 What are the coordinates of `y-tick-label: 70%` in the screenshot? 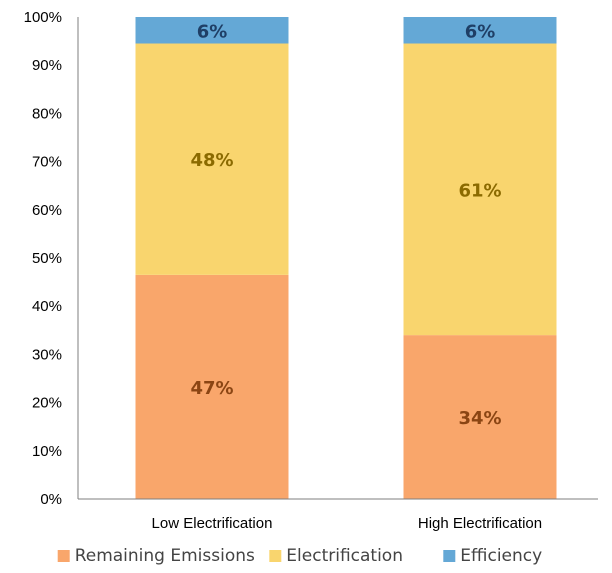 It's located at (47, 162).